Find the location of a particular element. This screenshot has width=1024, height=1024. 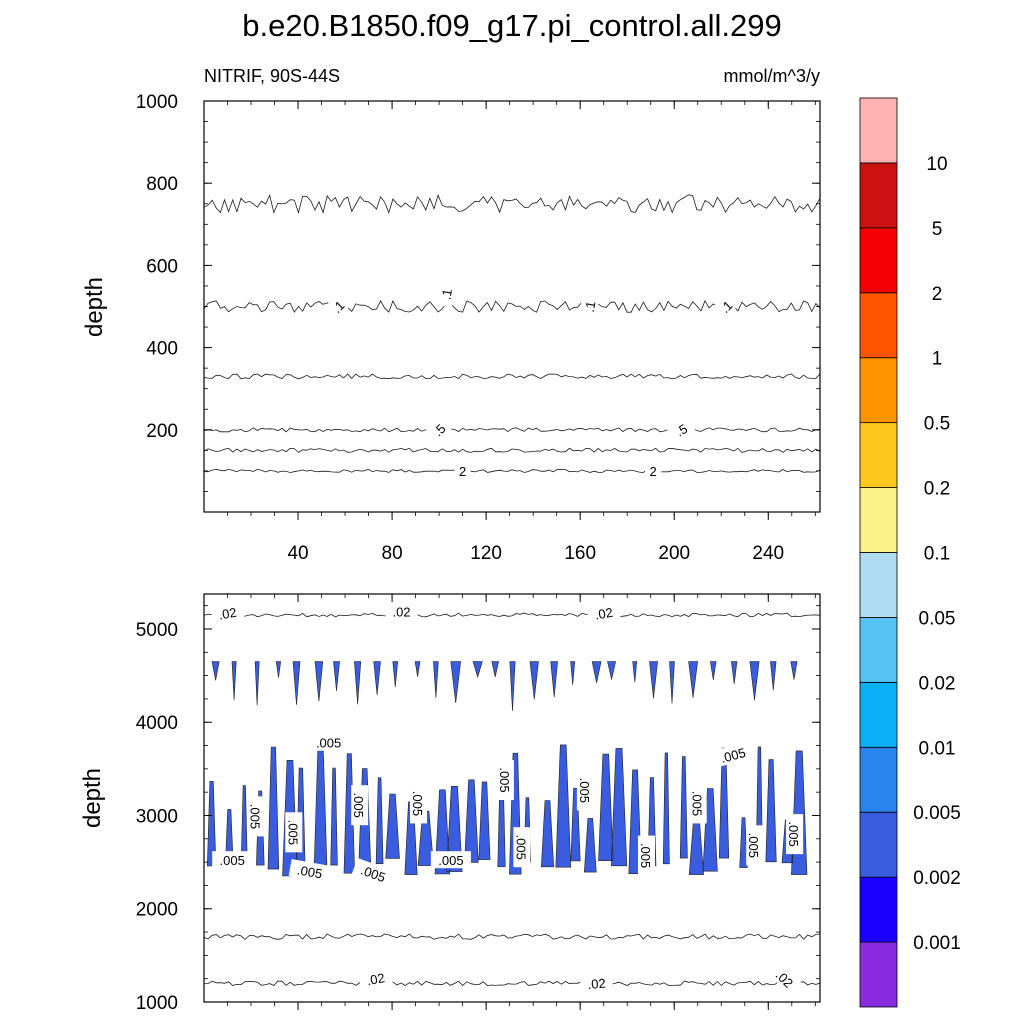

contour-label-text: 2 is located at coordinates (462, 471).